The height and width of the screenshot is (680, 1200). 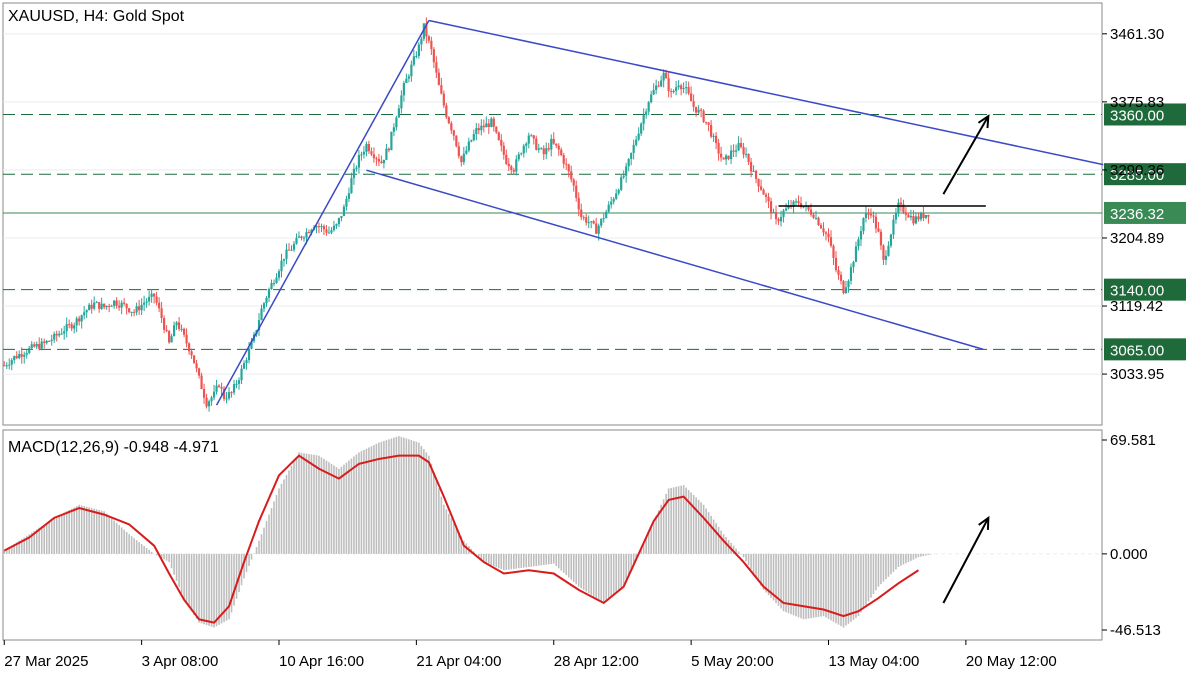 What do you see at coordinates (1137, 102) in the screenshot?
I see `price-tick-label: 3375.83` at bounding box center [1137, 102].